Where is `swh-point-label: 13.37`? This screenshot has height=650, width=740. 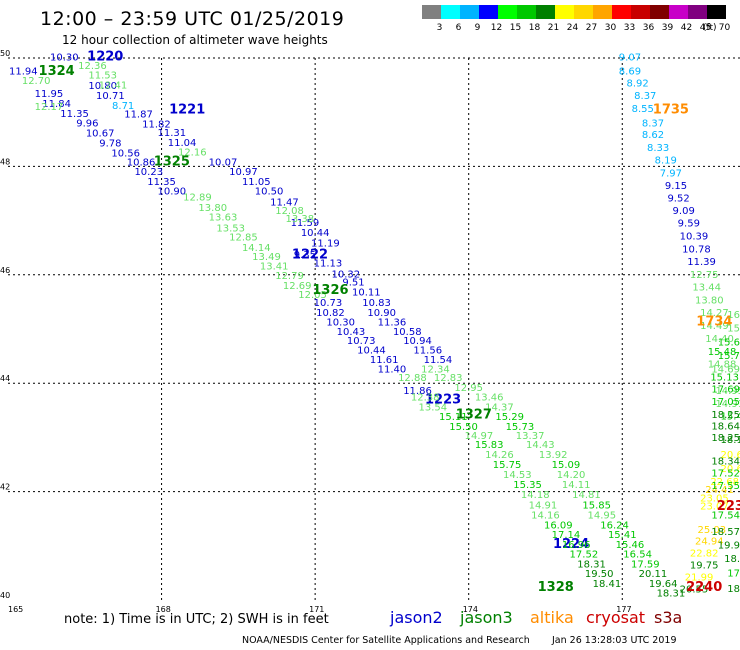 swh-point-label: 13.37 is located at coordinates (530, 436).